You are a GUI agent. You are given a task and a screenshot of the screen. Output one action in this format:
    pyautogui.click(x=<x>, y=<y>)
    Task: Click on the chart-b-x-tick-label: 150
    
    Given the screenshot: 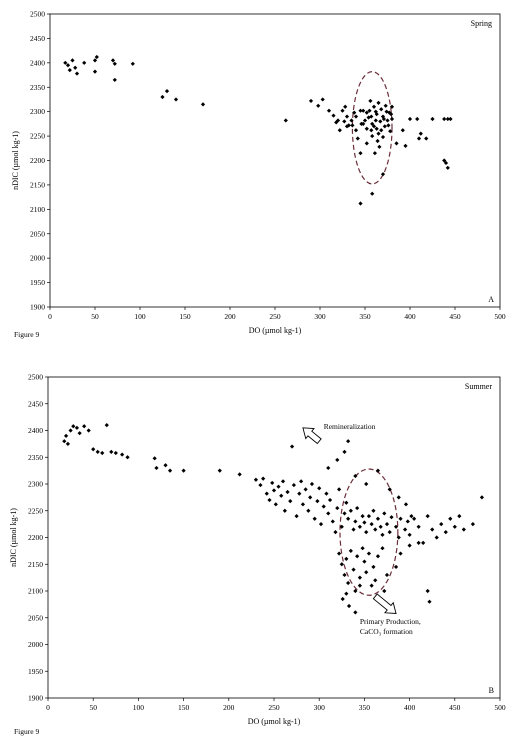 What is the action you would take?
    pyautogui.click(x=184, y=707)
    